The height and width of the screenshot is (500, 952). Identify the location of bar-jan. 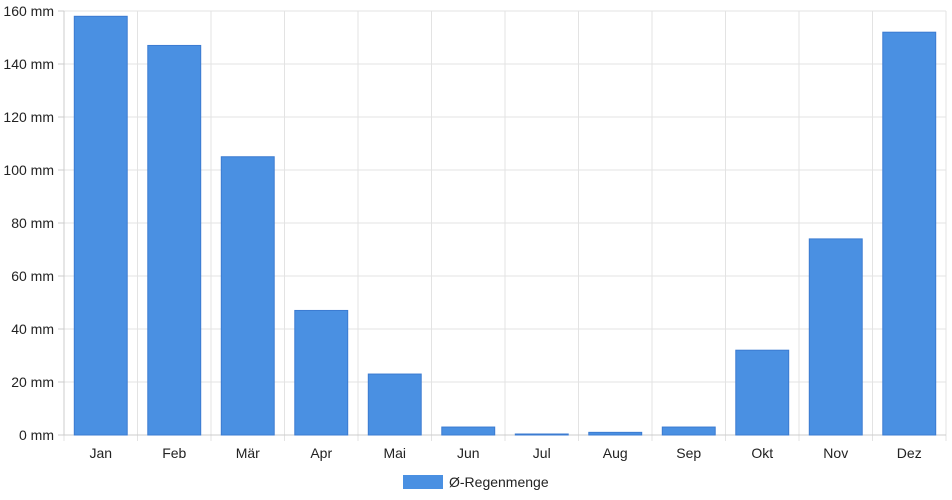
(100, 225).